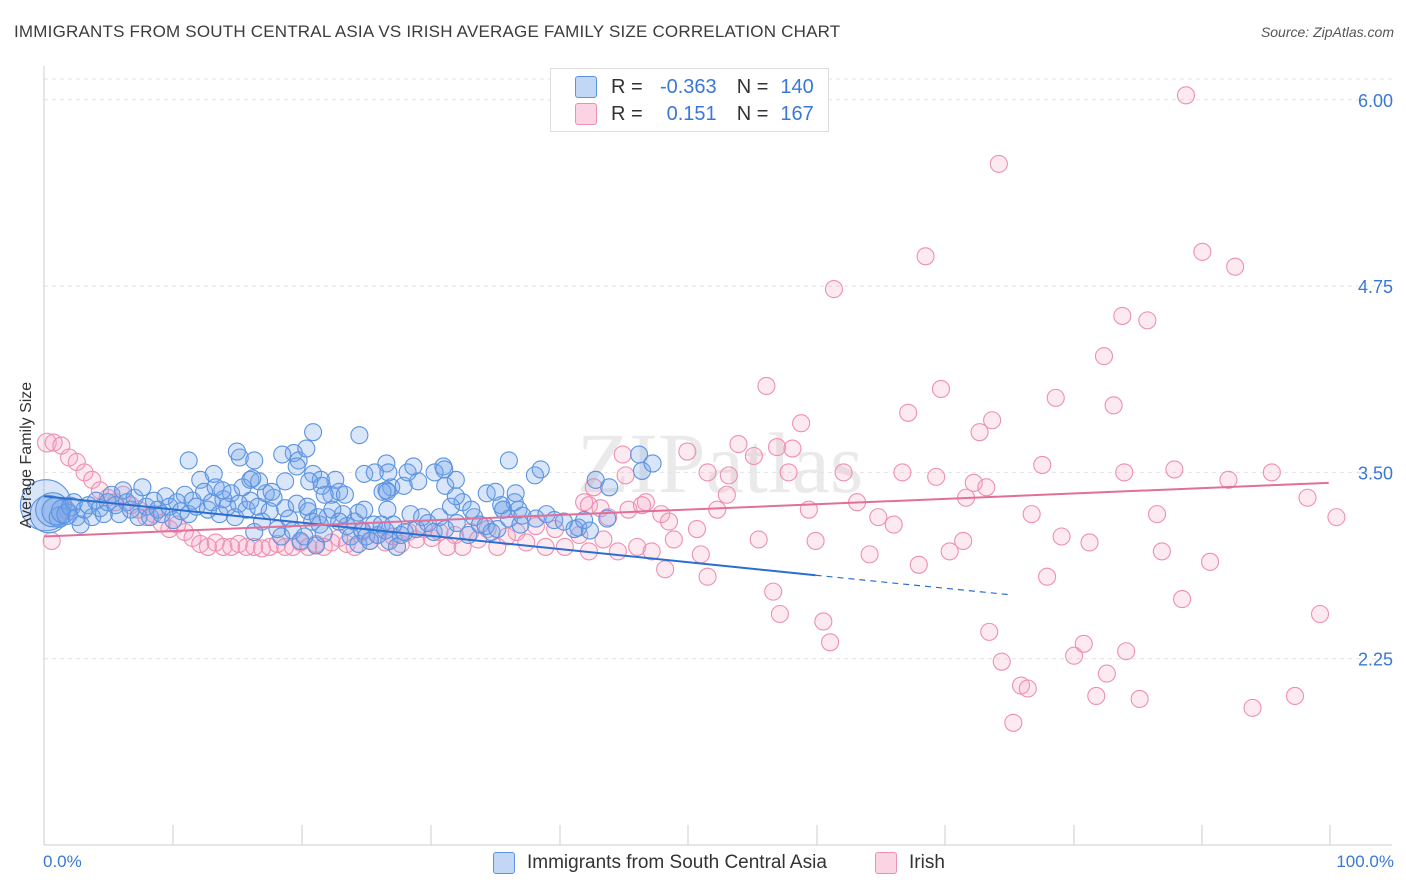 Image resolution: width=1406 pixels, height=892 pixels. What do you see at coordinates (797, 86) in the screenshot?
I see `n-value: 140` at bounding box center [797, 86].